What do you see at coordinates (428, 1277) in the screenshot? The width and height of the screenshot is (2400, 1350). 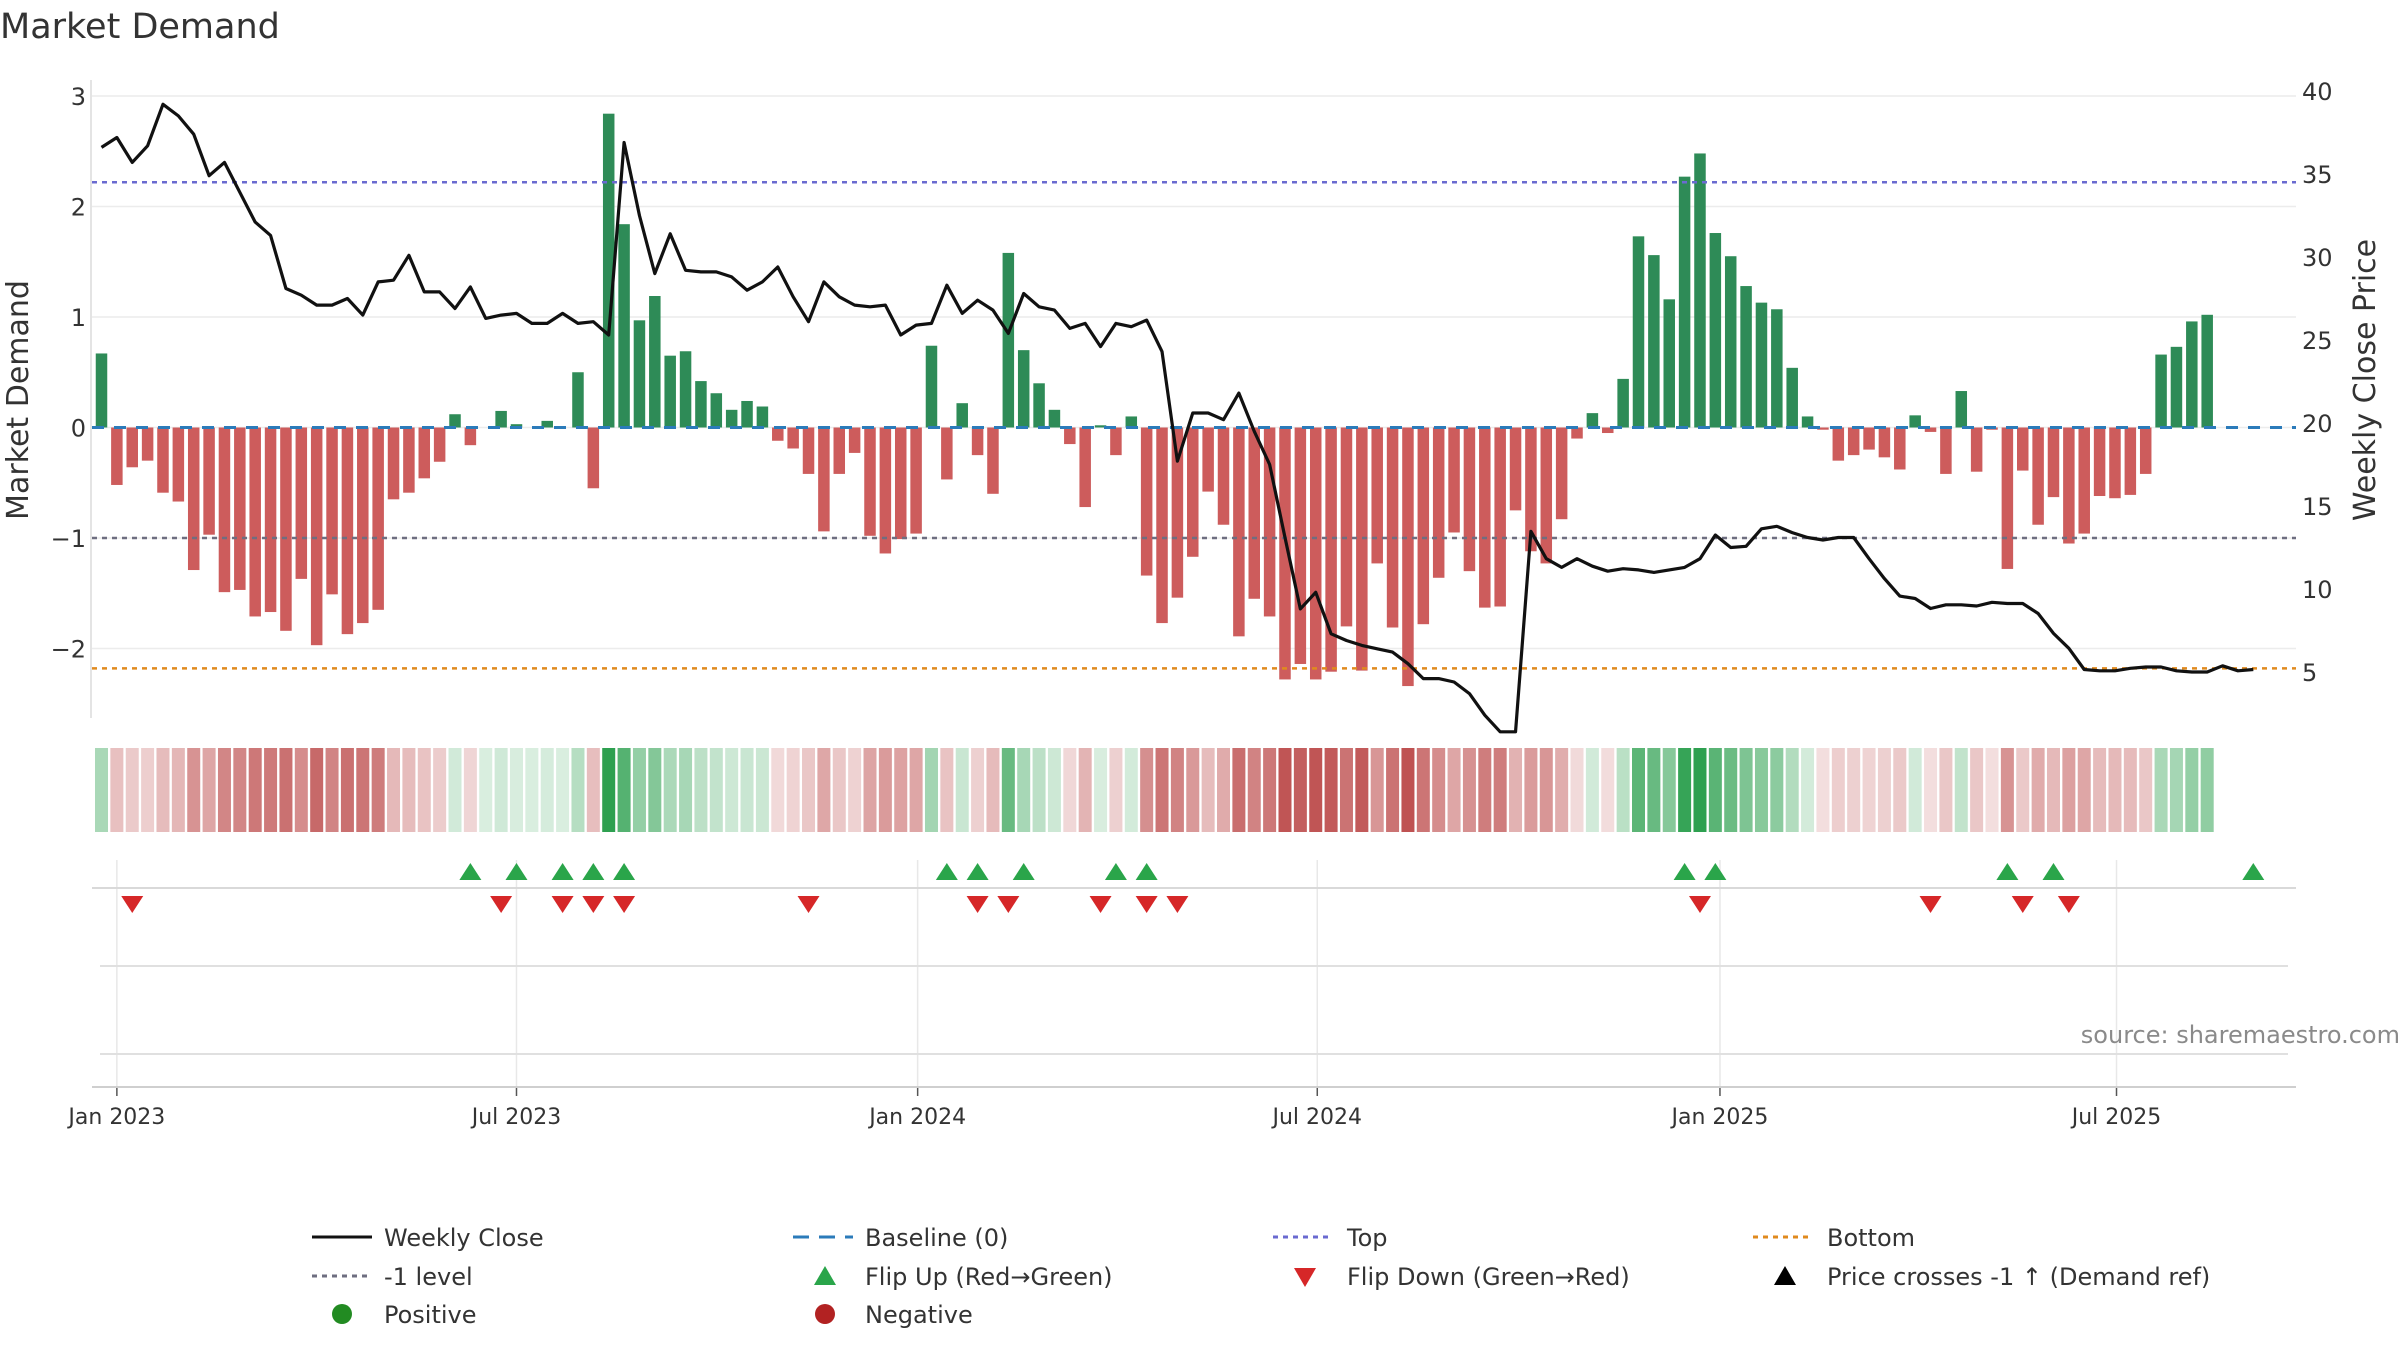 I see `legend-label-minus-one: -1 level` at bounding box center [428, 1277].